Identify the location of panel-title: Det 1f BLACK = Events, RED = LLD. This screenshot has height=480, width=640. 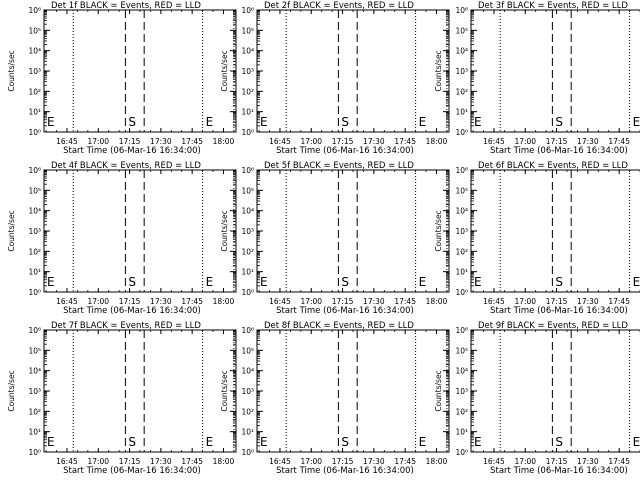
(126, 6).